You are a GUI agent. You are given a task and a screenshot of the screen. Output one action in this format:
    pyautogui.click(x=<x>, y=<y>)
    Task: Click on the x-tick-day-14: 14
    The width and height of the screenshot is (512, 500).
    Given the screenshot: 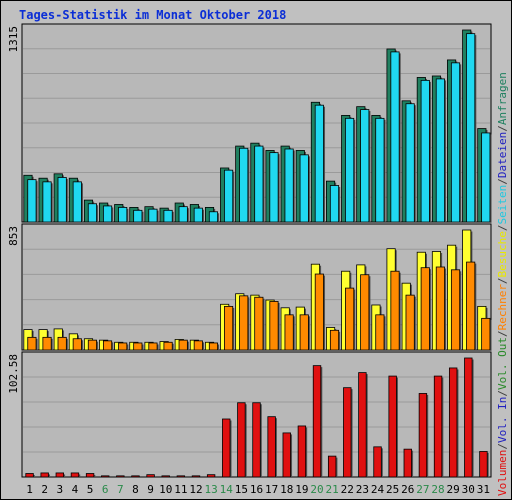 What is the action you would take?
    pyautogui.click(x=227, y=489)
    